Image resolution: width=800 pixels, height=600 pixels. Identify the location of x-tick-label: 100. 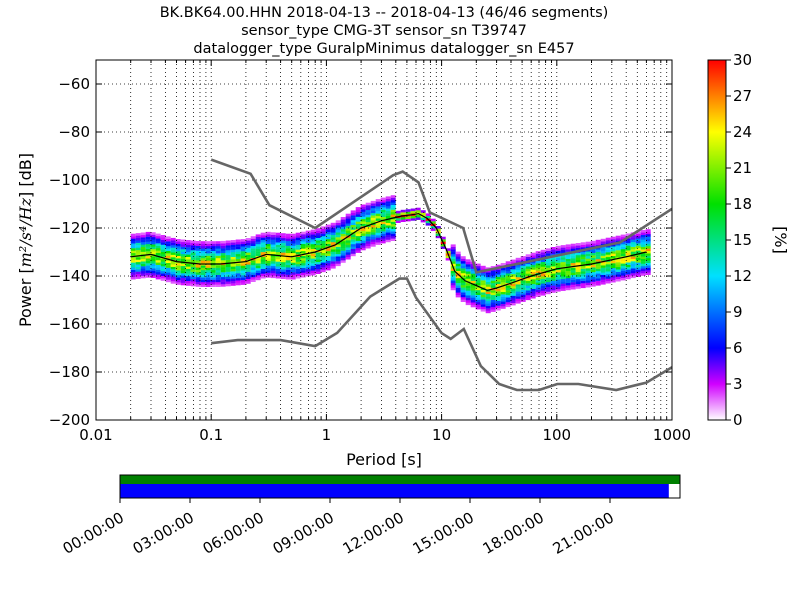
(556, 435).